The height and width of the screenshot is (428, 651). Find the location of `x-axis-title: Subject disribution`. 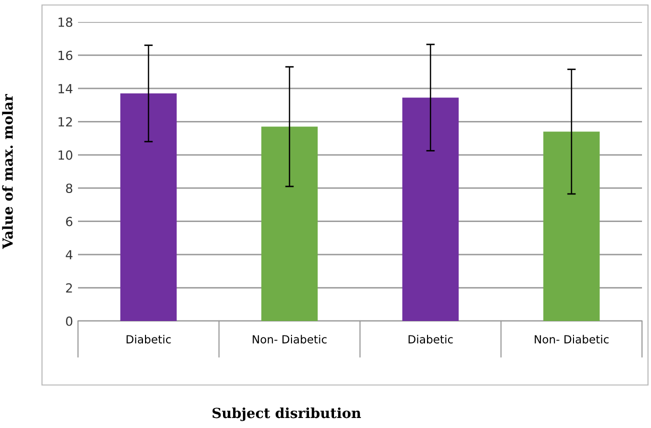

x-axis-title: Subject disribution is located at coordinates (286, 414).